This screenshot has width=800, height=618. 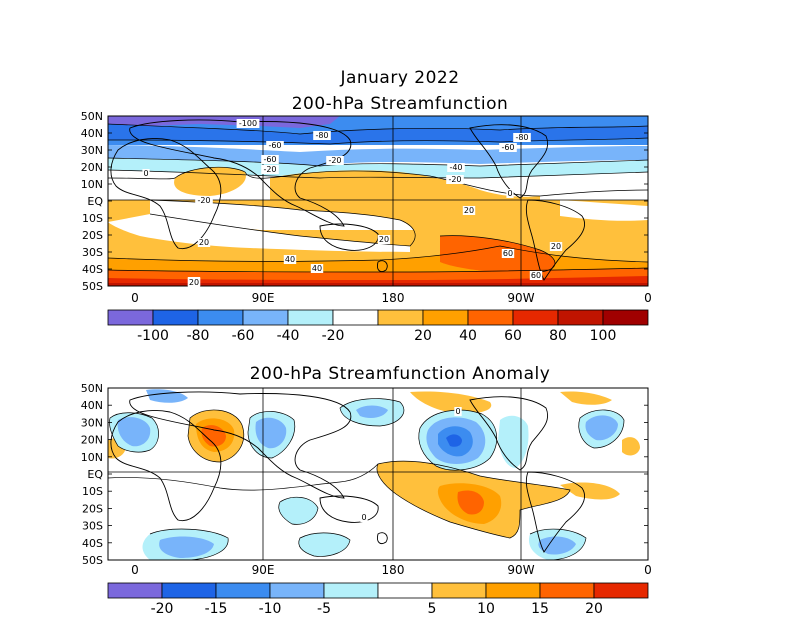 What do you see at coordinates (288, 336) in the screenshot?
I see `colorbar-label: -40` at bounding box center [288, 336].